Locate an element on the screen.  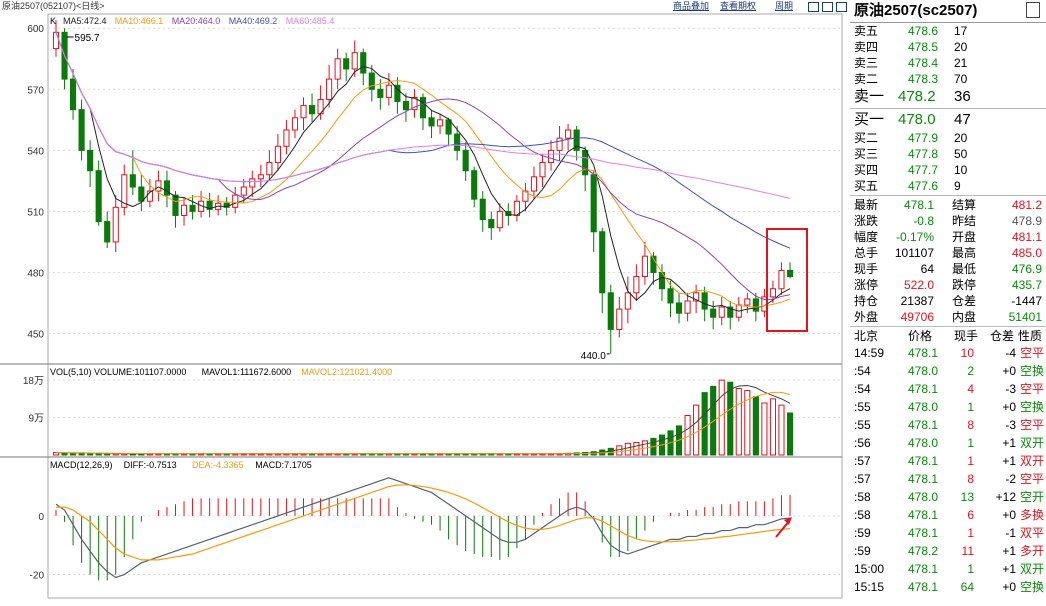
tick-row: 15:00 478.1 1 +1 双开 is located at coordinates (948, 569).